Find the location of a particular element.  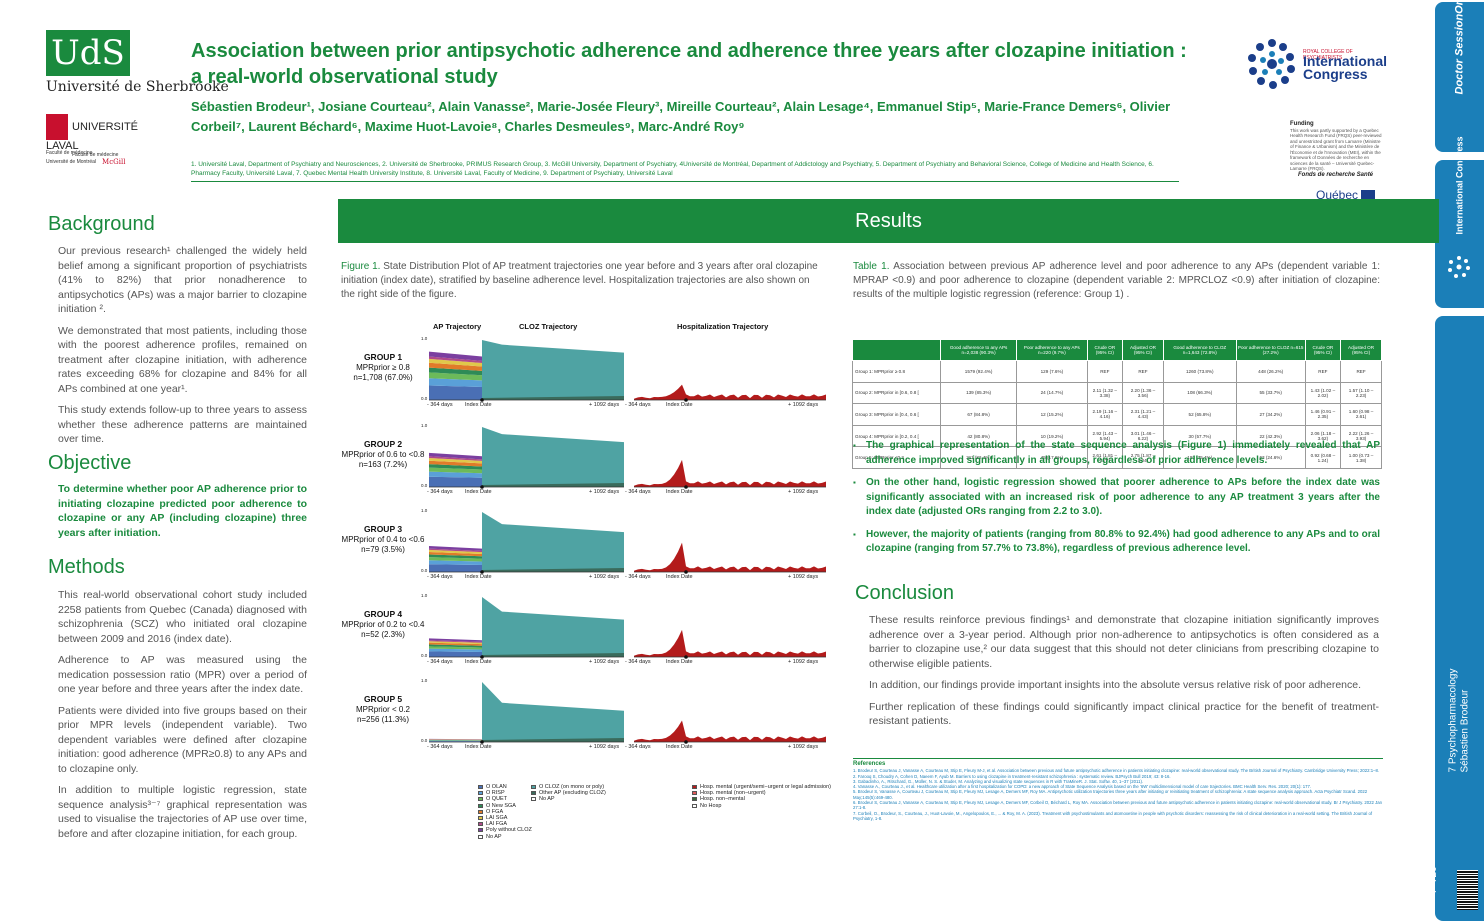

sidebar-congress: International Congress is located at coordinates (1459, 222).